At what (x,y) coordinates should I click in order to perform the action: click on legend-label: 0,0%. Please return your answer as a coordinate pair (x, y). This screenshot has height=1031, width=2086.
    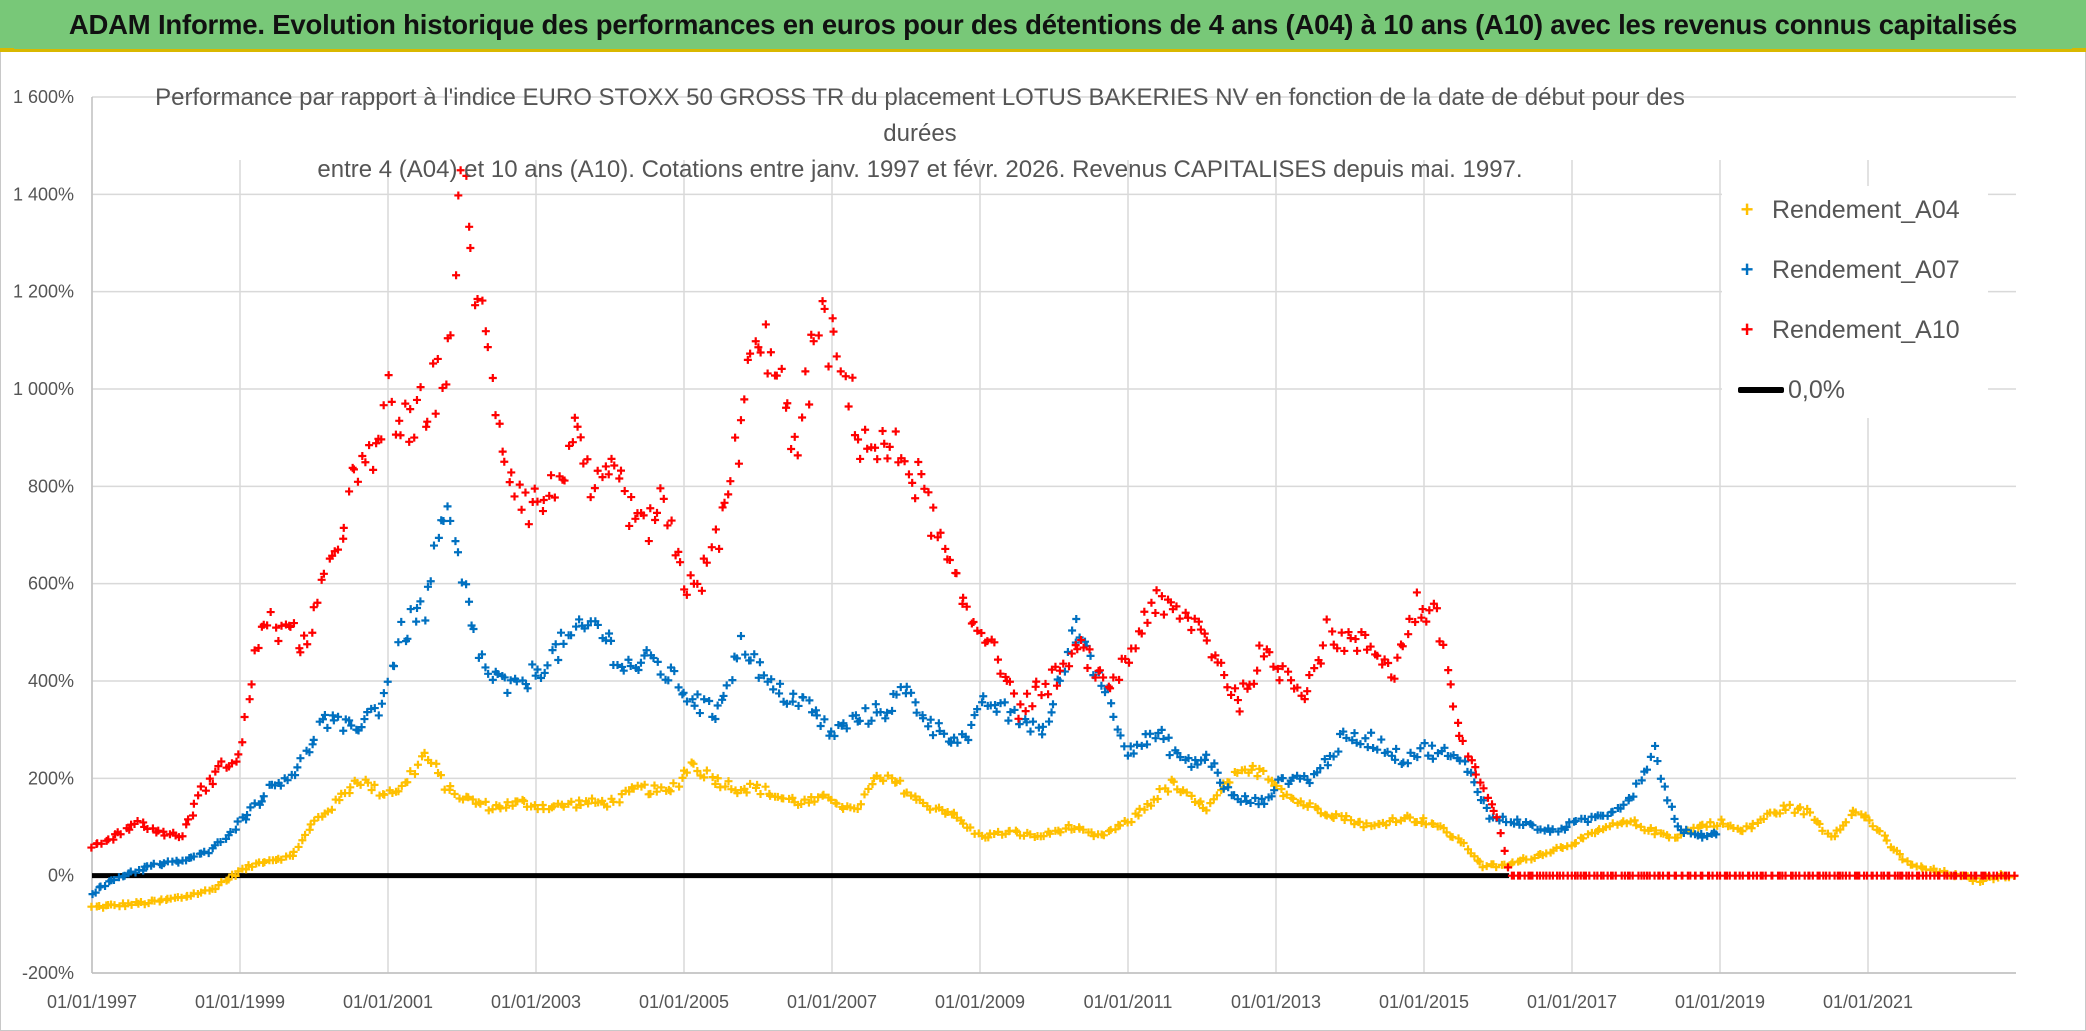
    Looking at the image, I should click on (1816, 389).